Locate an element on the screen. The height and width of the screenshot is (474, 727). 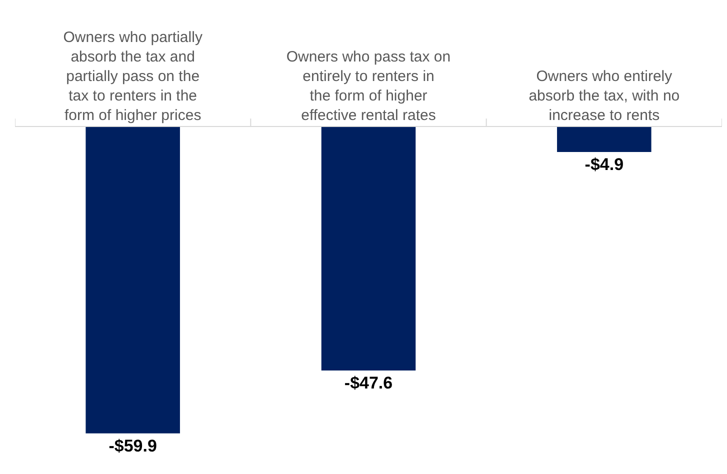
data-label: -$47.6 is located at coordinates (368, 382).